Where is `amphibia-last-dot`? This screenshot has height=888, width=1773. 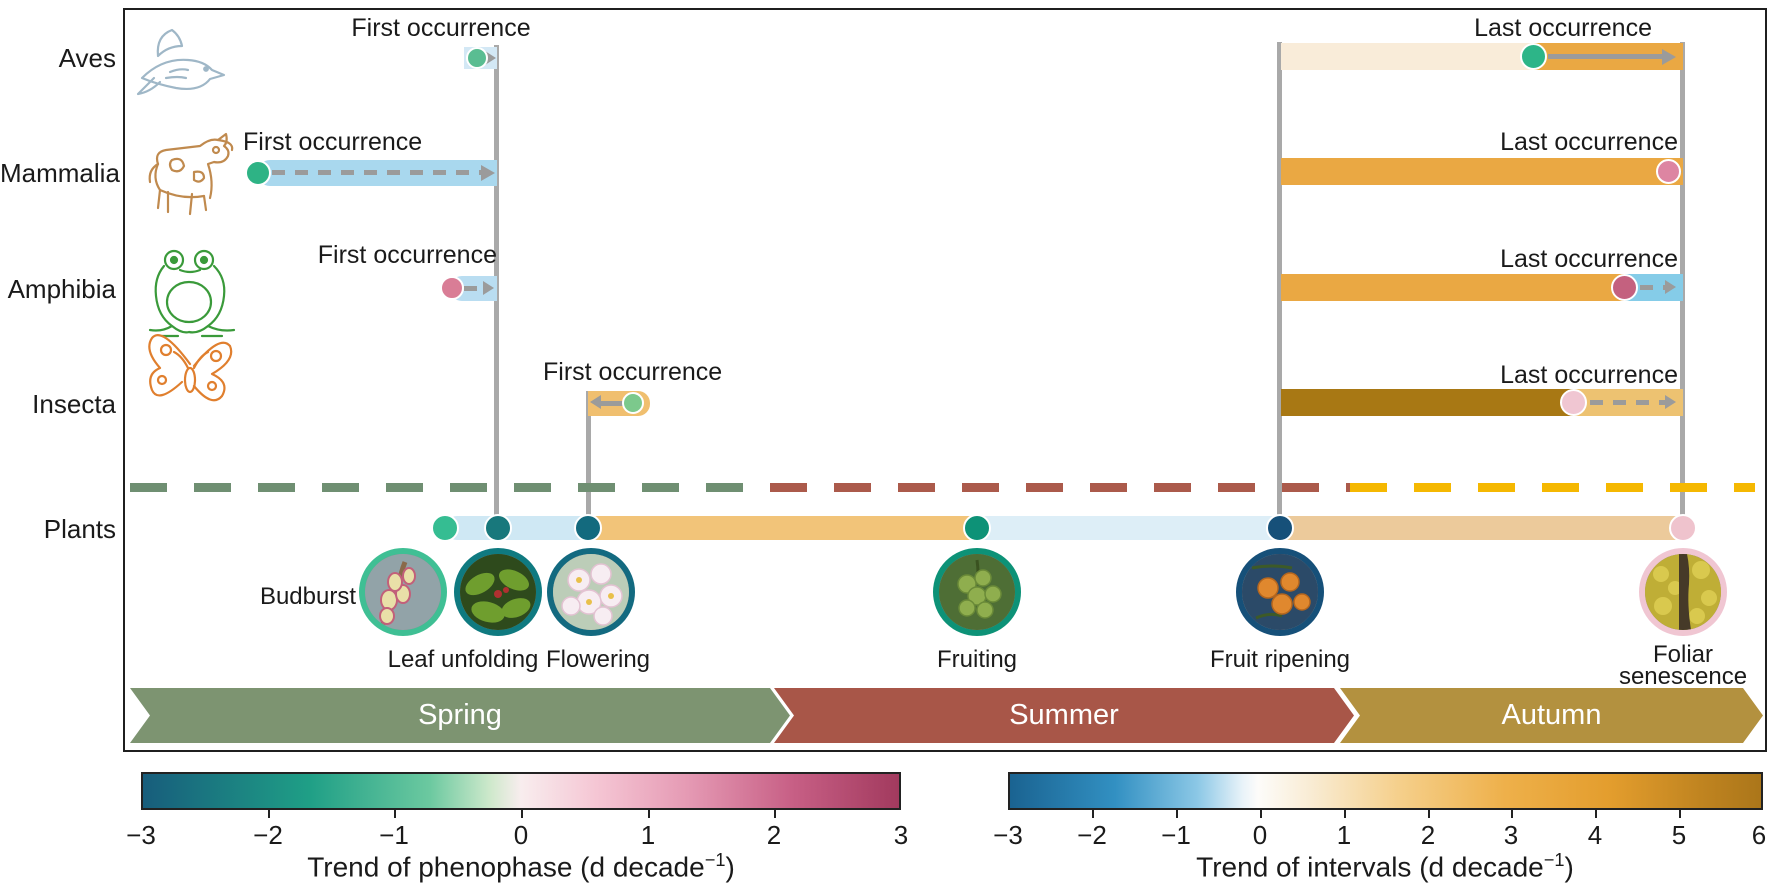 amphibia-last-dot is located at coordinates (1624, 287).